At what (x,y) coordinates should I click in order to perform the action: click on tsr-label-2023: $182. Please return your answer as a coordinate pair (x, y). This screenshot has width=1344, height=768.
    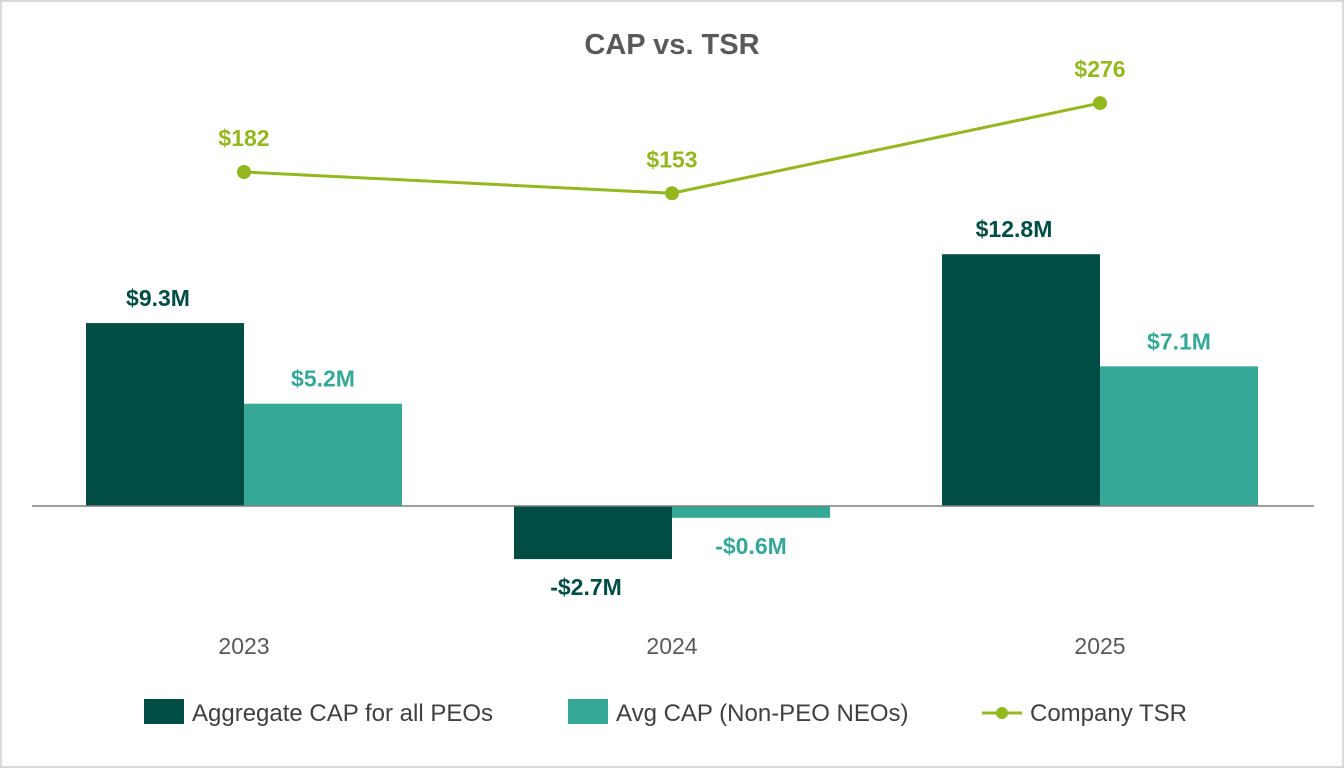
    Looking at the image, I should click on (243, 138).